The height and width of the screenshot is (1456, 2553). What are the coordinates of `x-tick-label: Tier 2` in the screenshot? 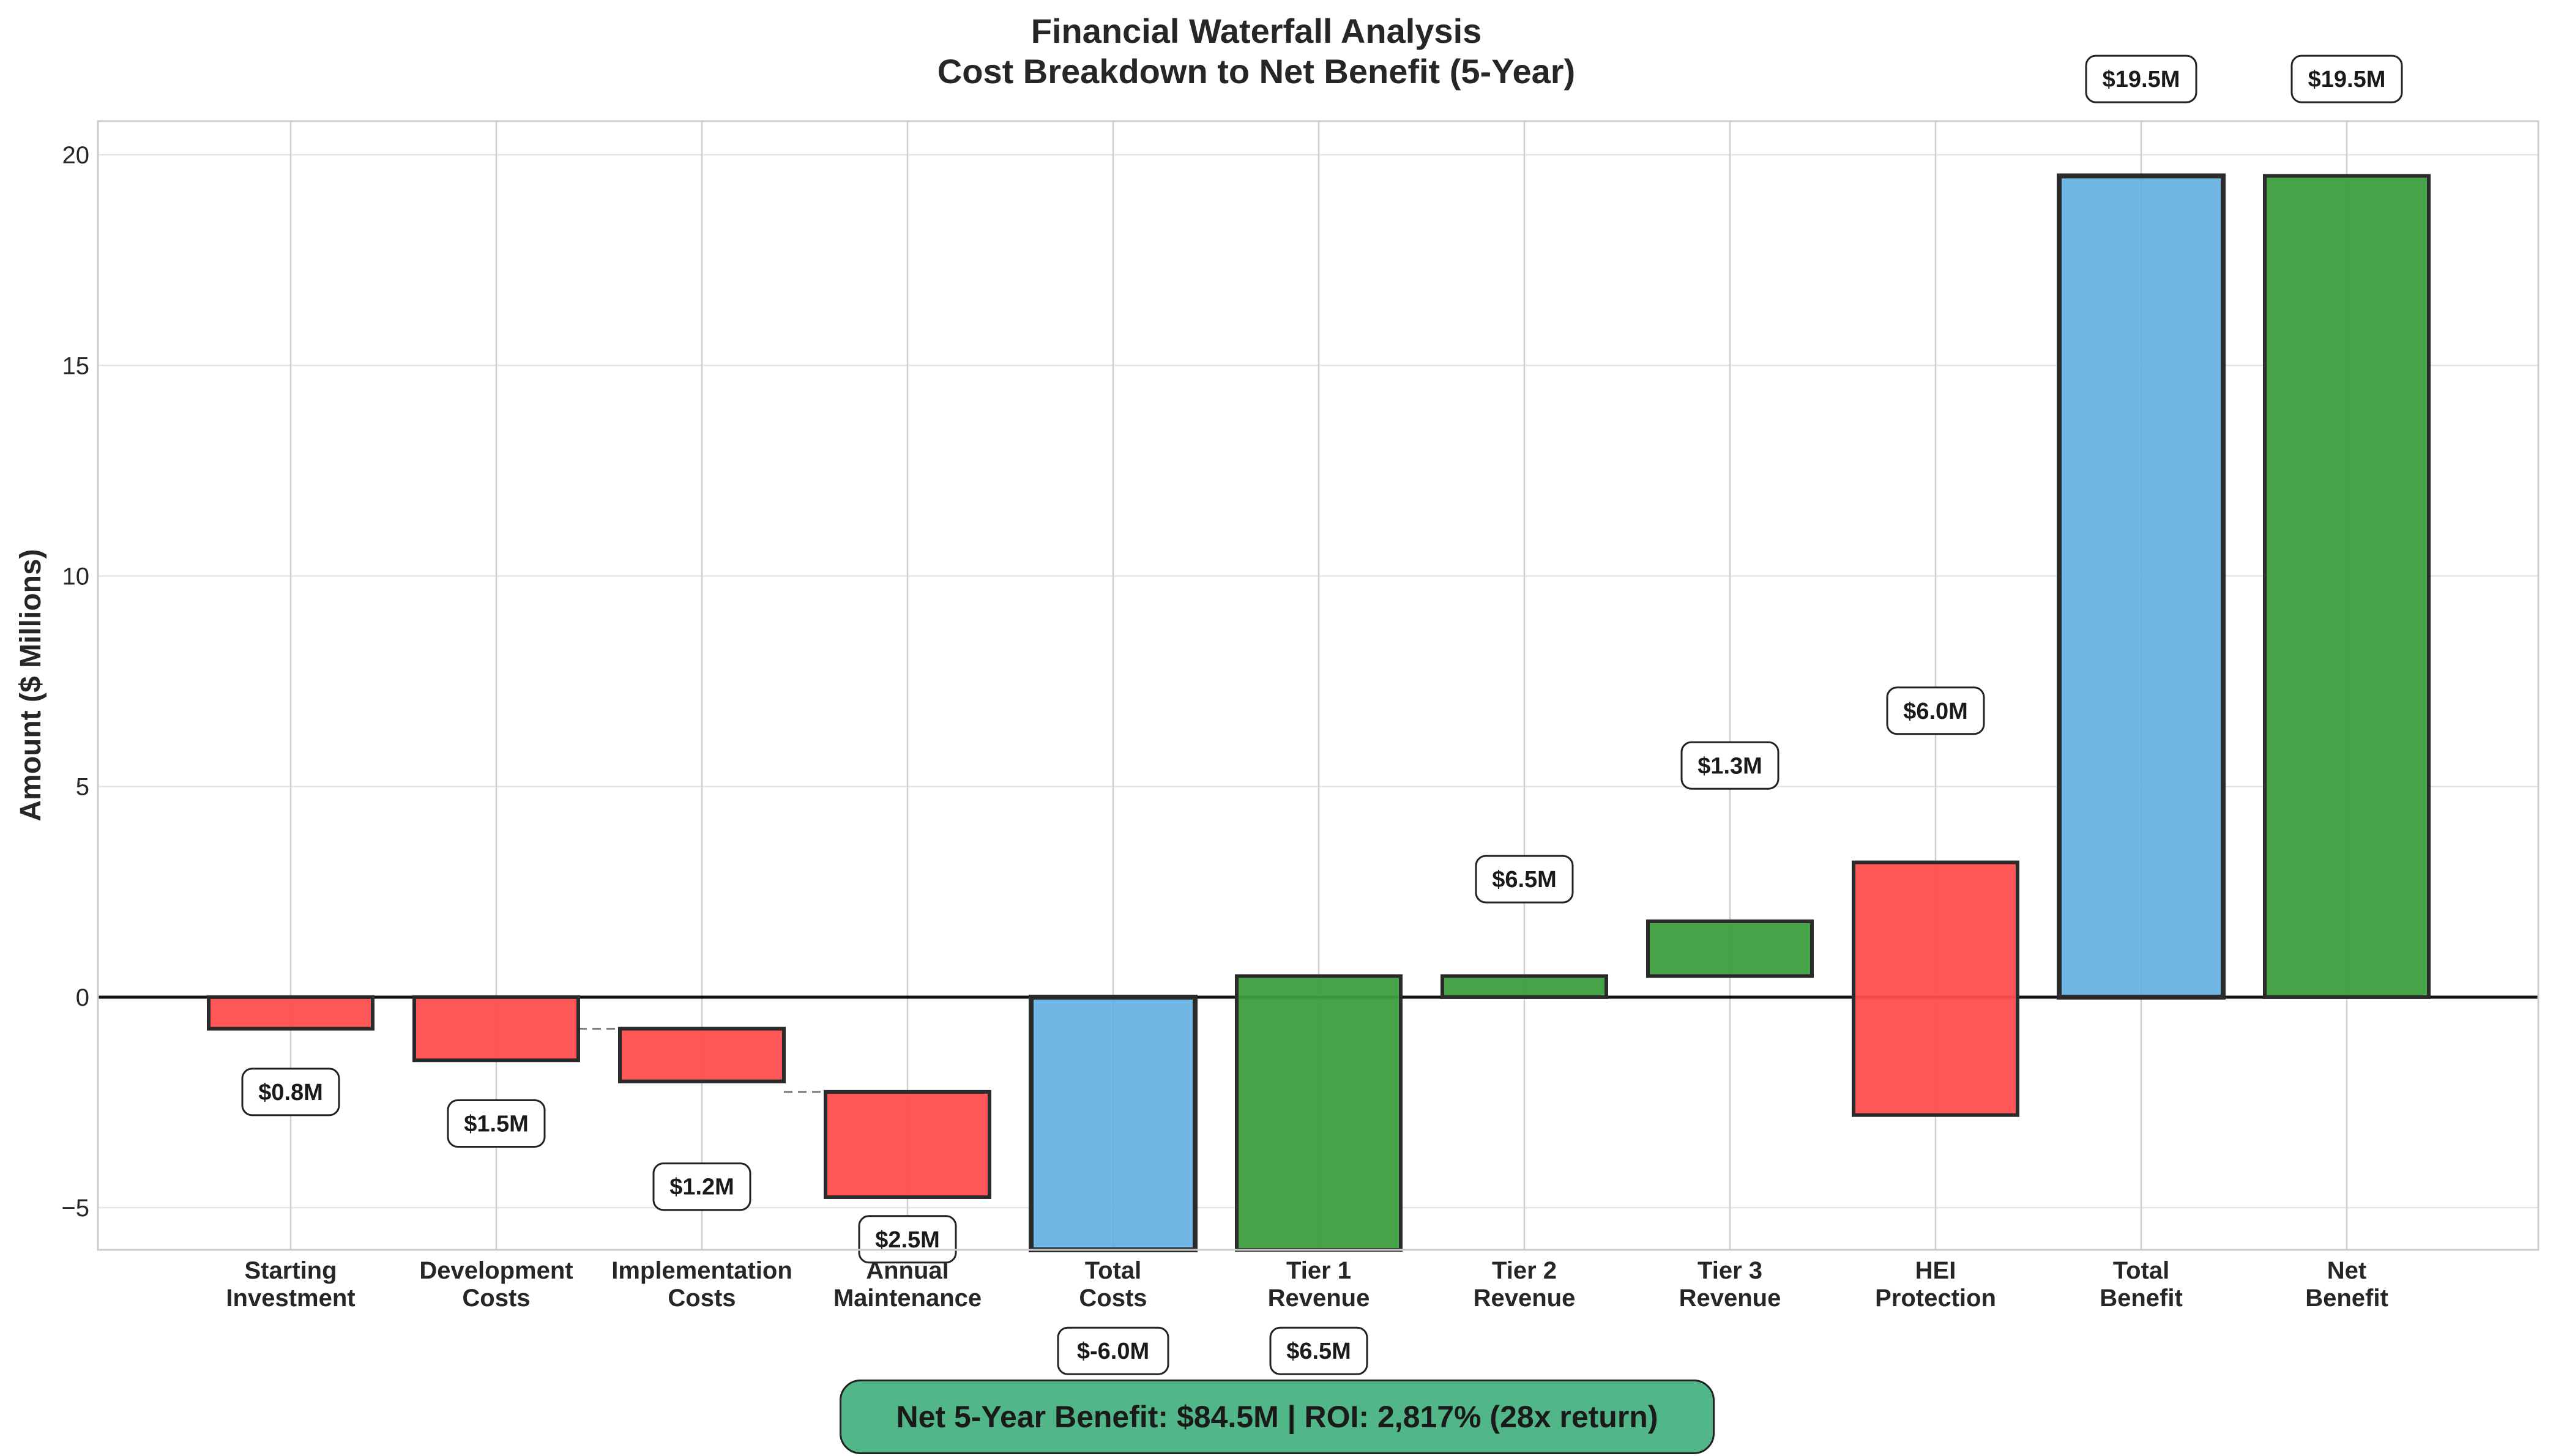 It's located at (1524, 1271).